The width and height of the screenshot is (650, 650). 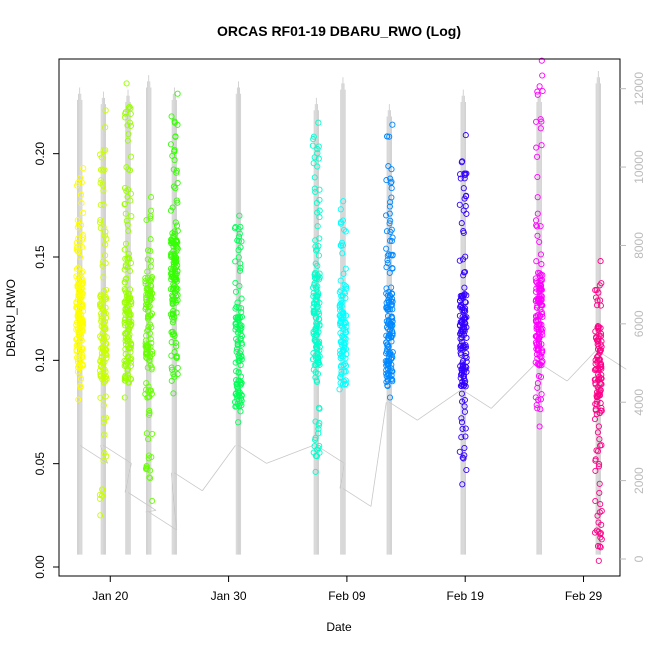 I want to click on altitude-descent, so click(x=477, y=399).